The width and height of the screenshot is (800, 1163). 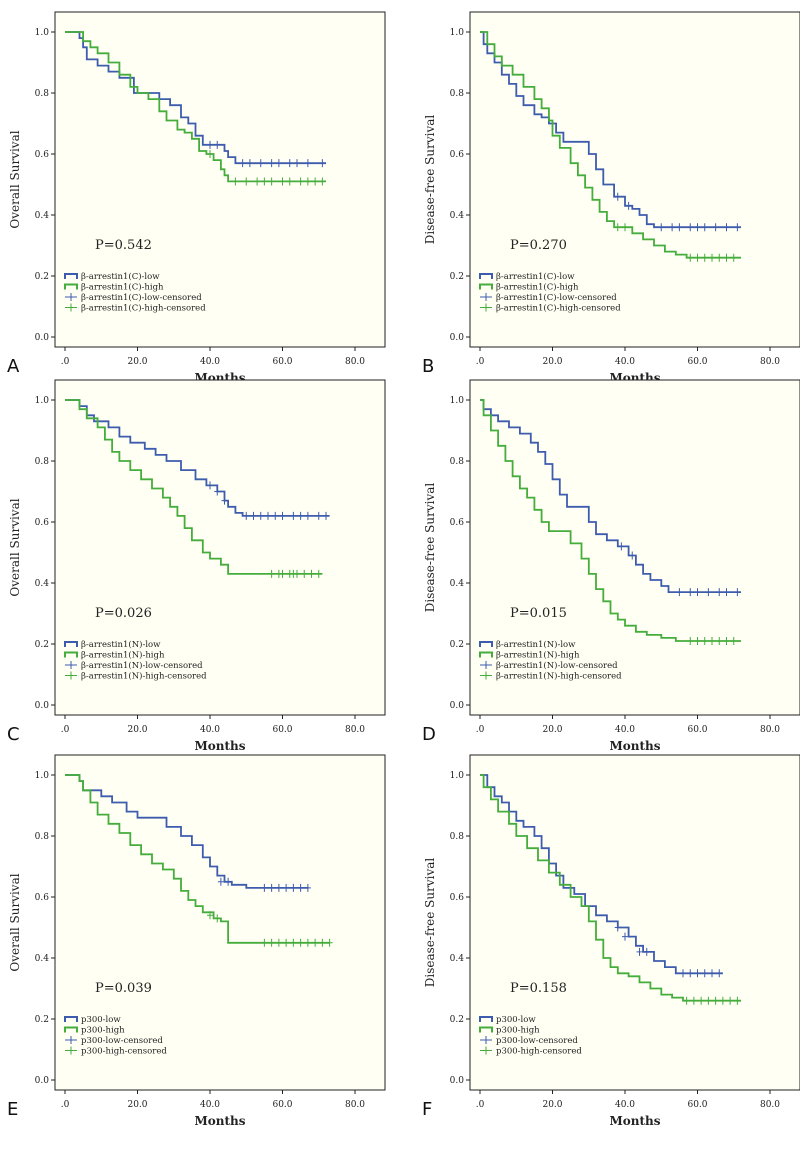 I want to click on p-value: P=0.270, so click(x=538, y=245).